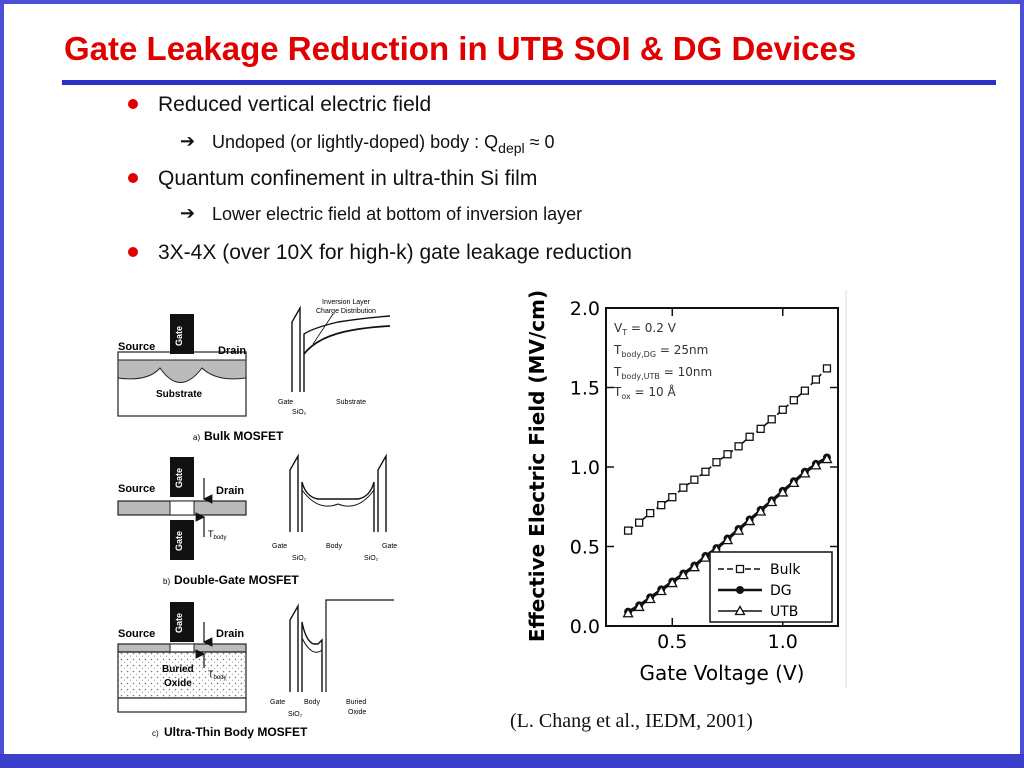  I want to click on bullet-1-text: Reduced vertical electric field, so click(295, 104).